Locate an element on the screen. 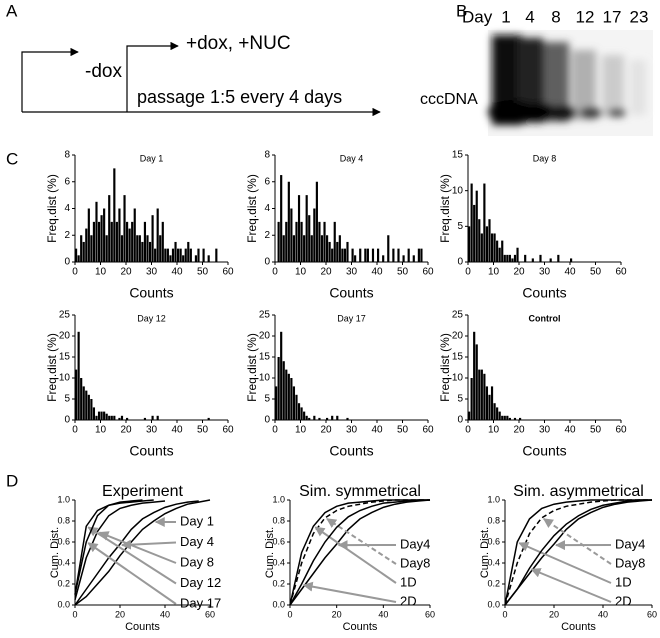 Image resolution: width=660 pixels, height=638 pixels. chart-title: Day 17 is located at coordinates (351, 318).